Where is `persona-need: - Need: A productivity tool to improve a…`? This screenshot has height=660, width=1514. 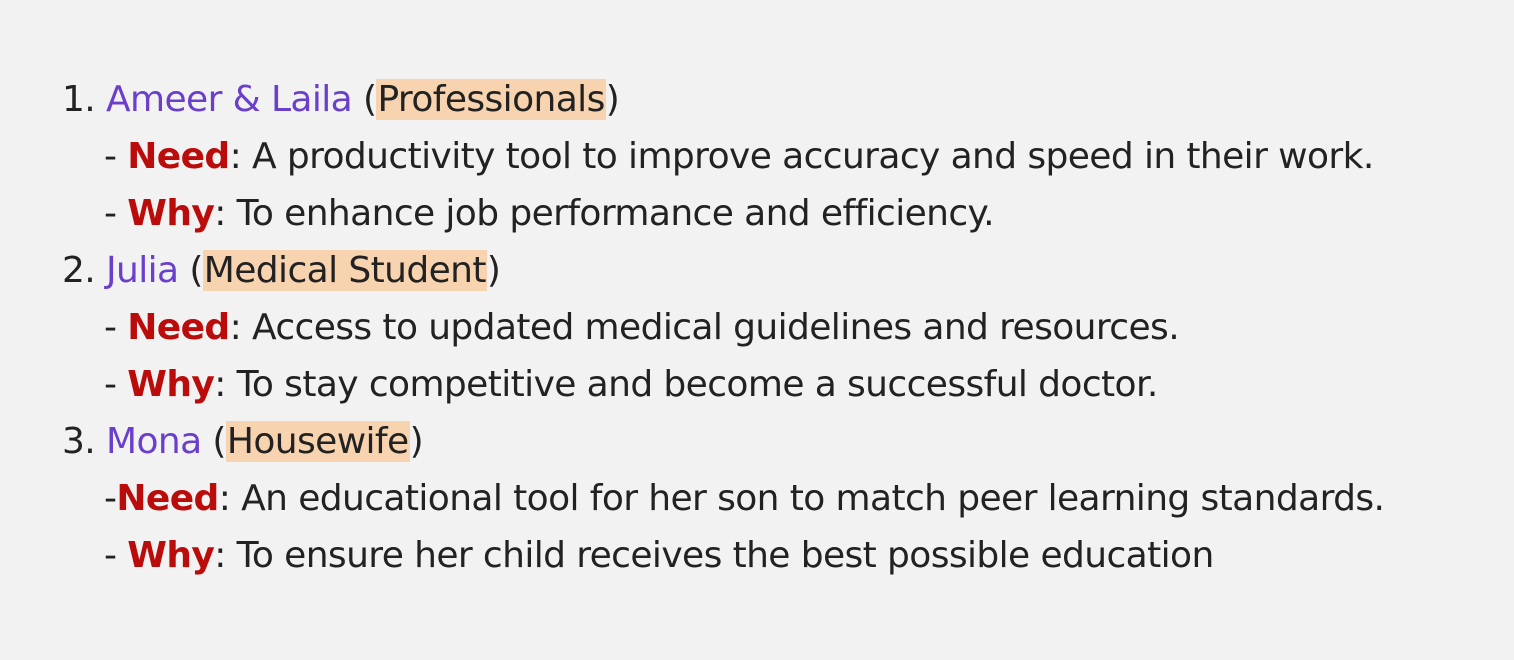 persona-need: - Need: A productivity tool to improve a… is located at coordinates (723, 156).